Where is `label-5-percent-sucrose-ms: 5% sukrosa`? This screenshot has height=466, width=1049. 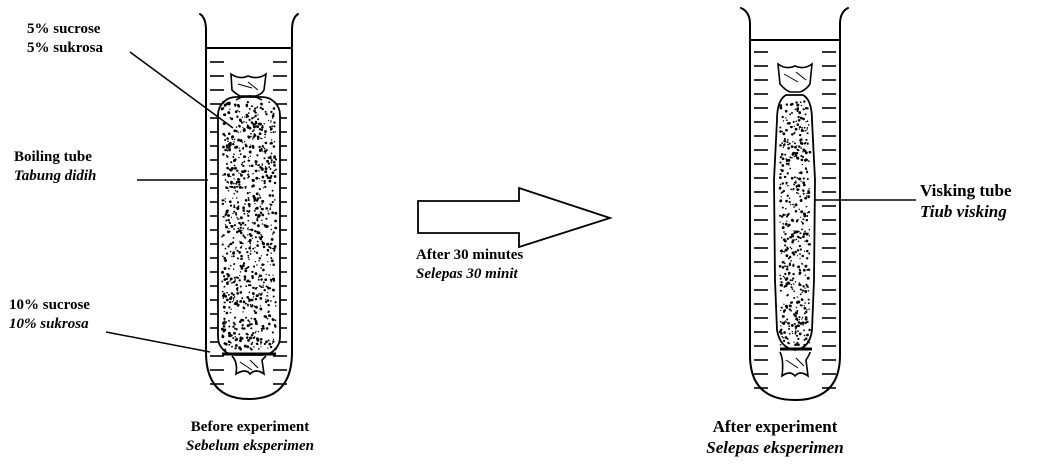
label-5-percent-sucrose-ms: 5% sukrosa is located at coordinates (65, 48).